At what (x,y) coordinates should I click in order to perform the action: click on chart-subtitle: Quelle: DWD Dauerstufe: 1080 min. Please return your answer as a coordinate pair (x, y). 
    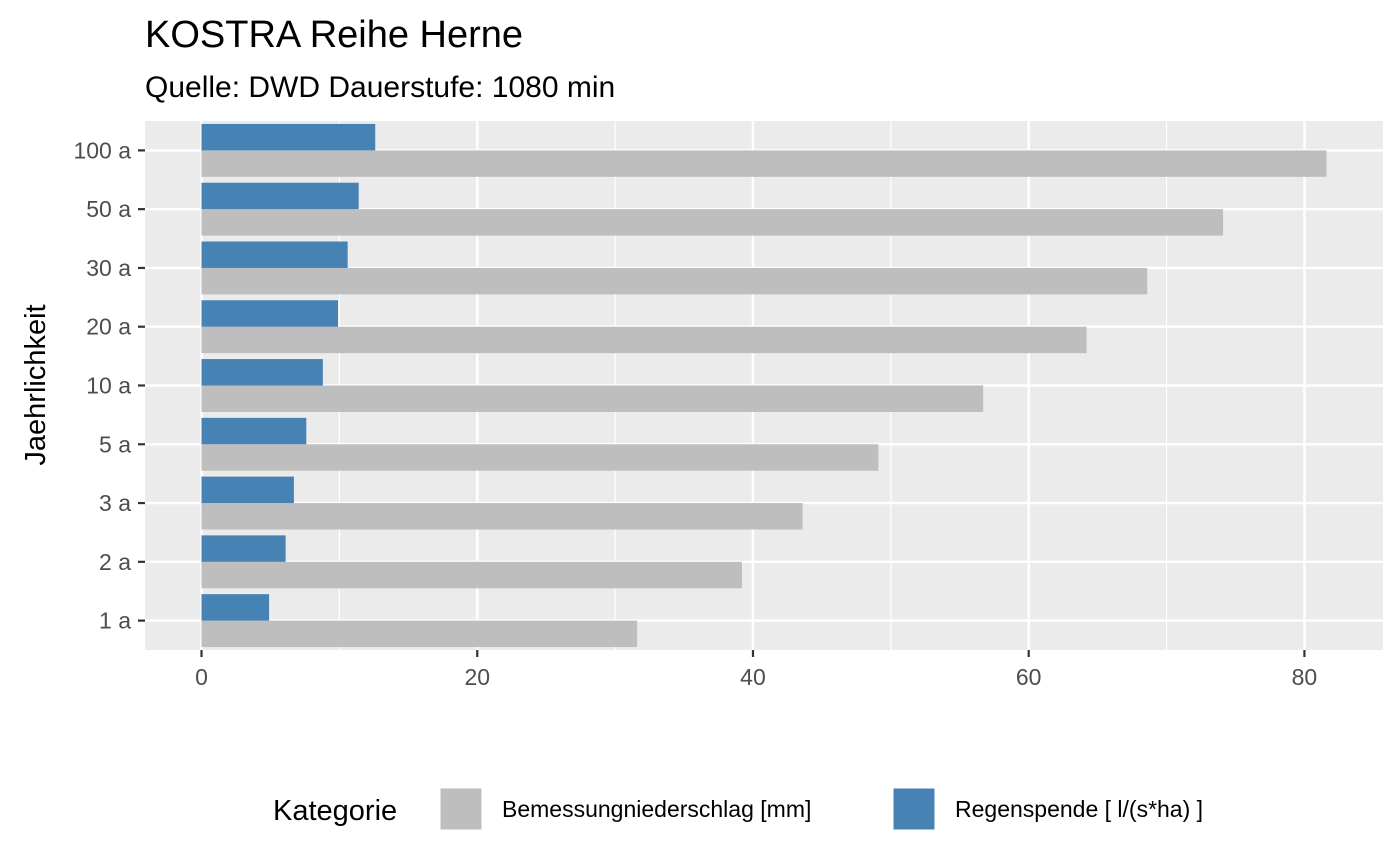
    Looking at the image, I should click on (380, 87).